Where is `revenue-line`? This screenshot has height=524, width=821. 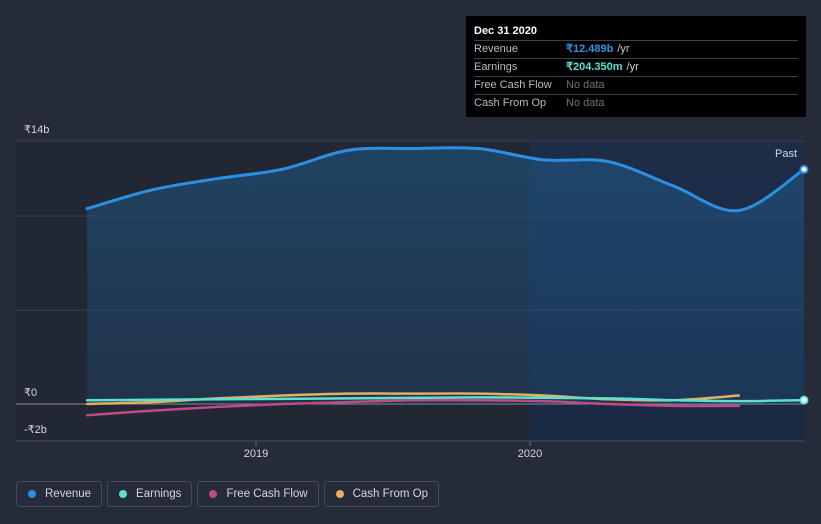 revenue-line is located at coordinates (445, 179).